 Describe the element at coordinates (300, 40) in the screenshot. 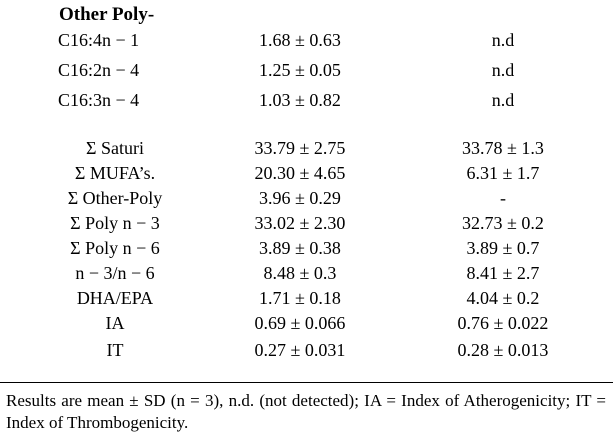

I see `value-col-1: 1.68 ± 0.63` at that location.